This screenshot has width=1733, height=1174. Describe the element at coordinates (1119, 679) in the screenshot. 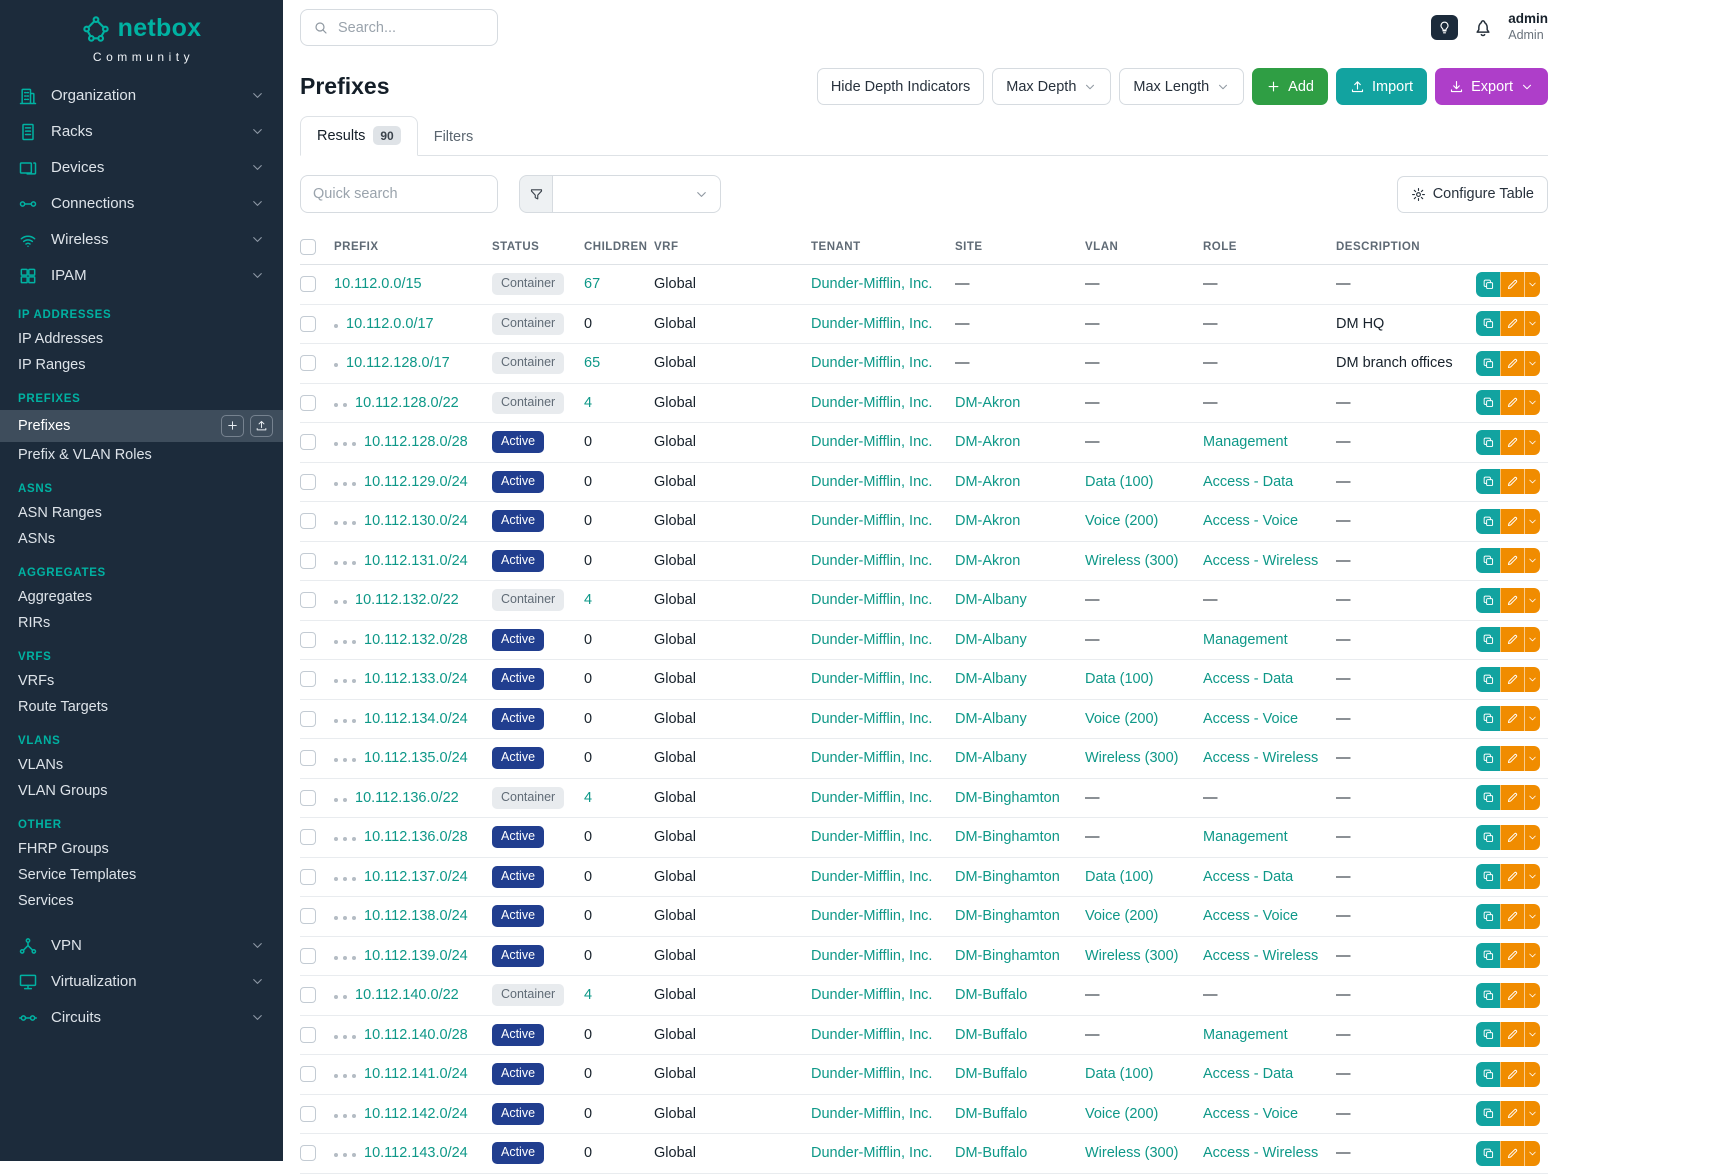

I see `vlan-link: Data (100)` at that location.